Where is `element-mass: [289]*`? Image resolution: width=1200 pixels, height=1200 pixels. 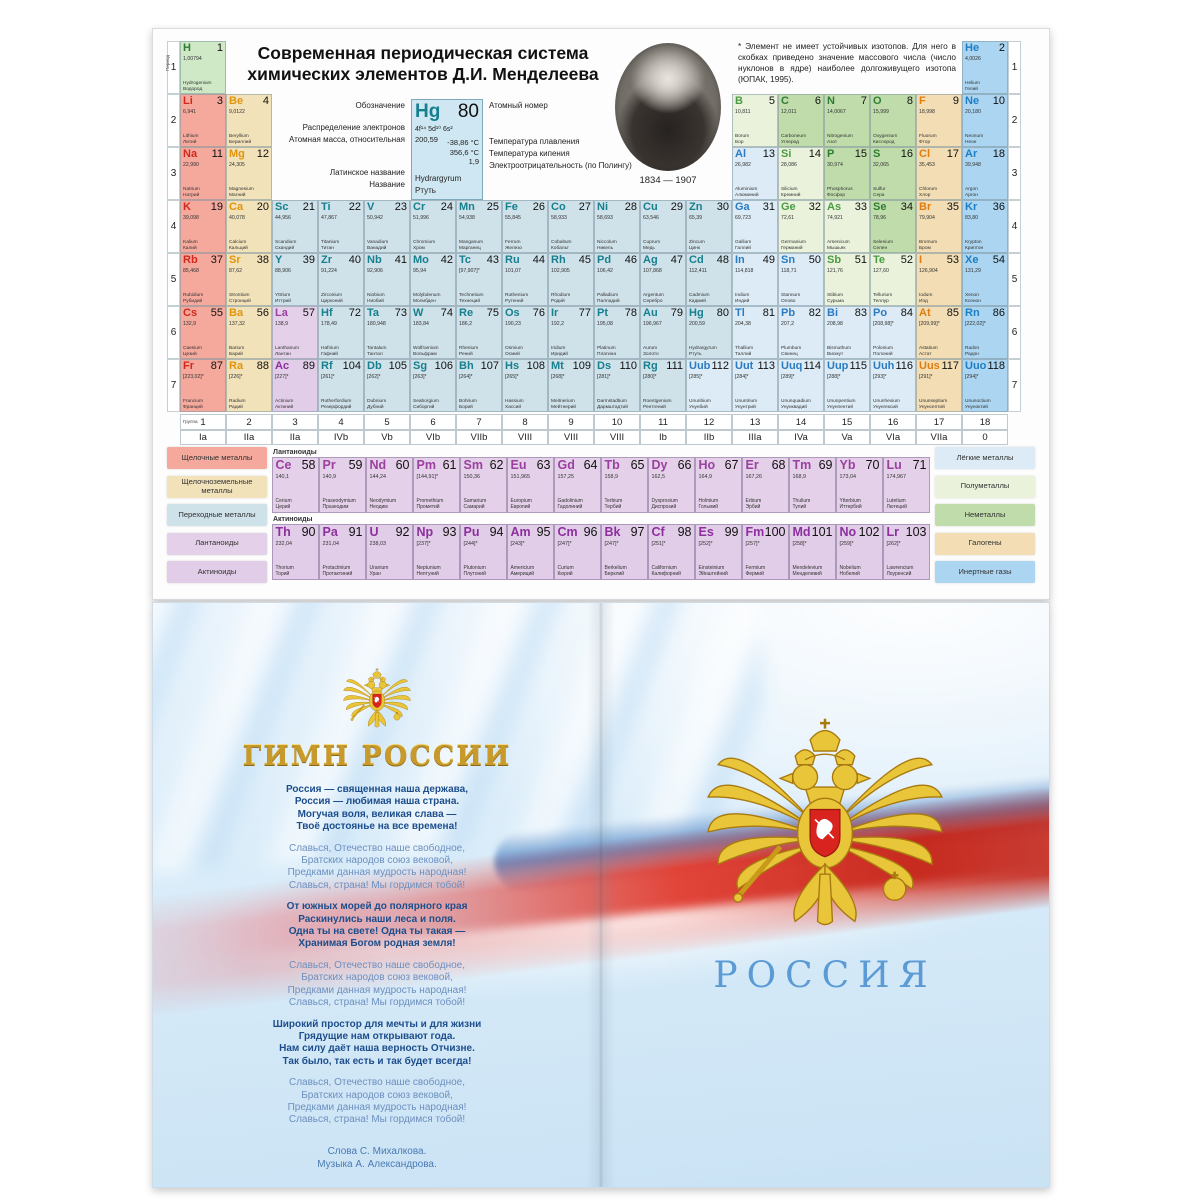
element-mass: [289]* is located at coordinates (788, 377).